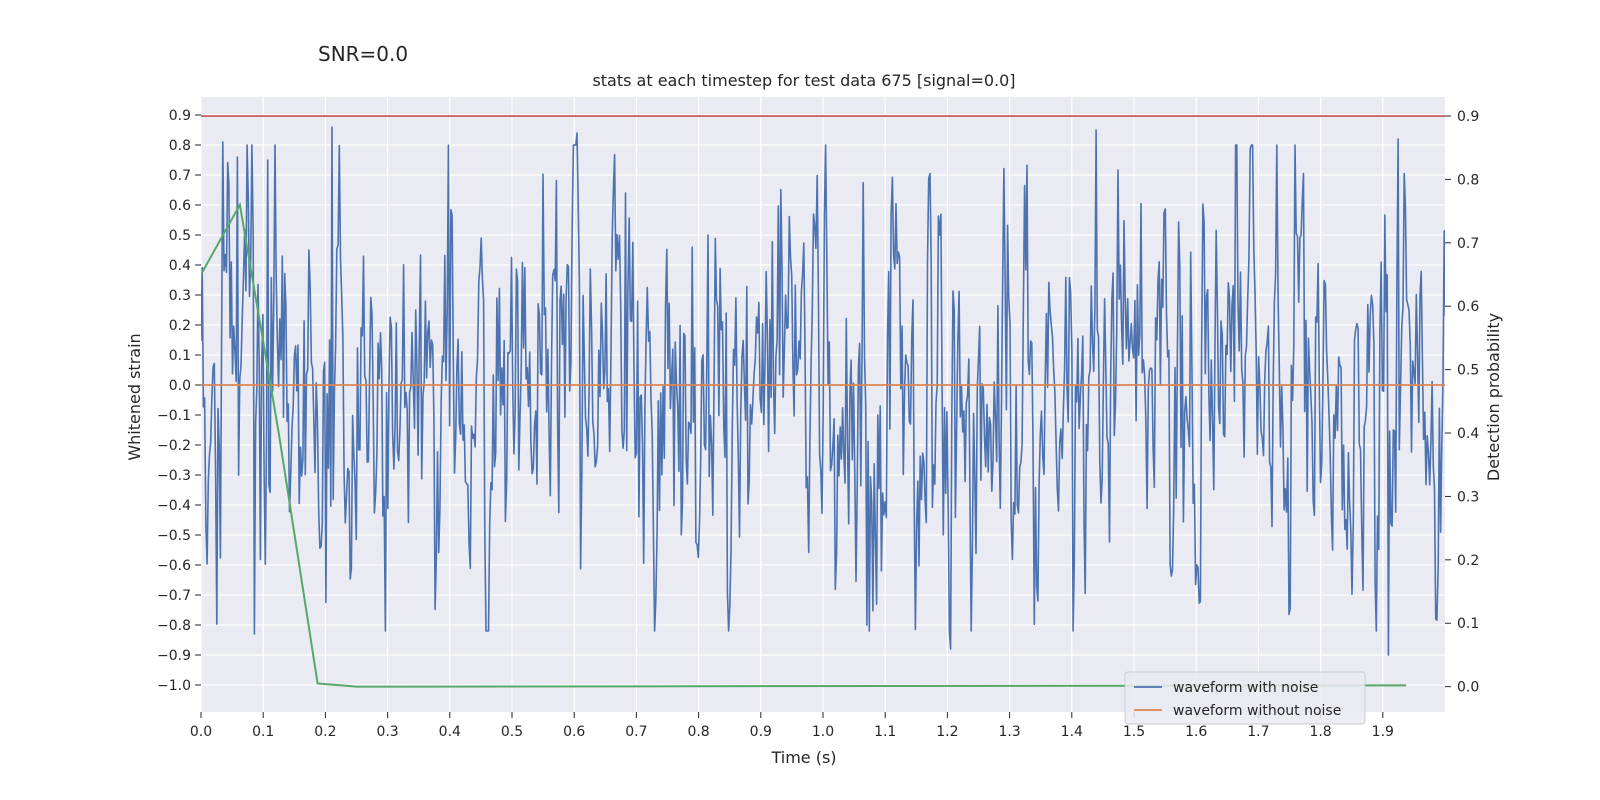 The image size is (1600, 800). I want to click on y2-tick-label: 0.5, so click(1468, 371).